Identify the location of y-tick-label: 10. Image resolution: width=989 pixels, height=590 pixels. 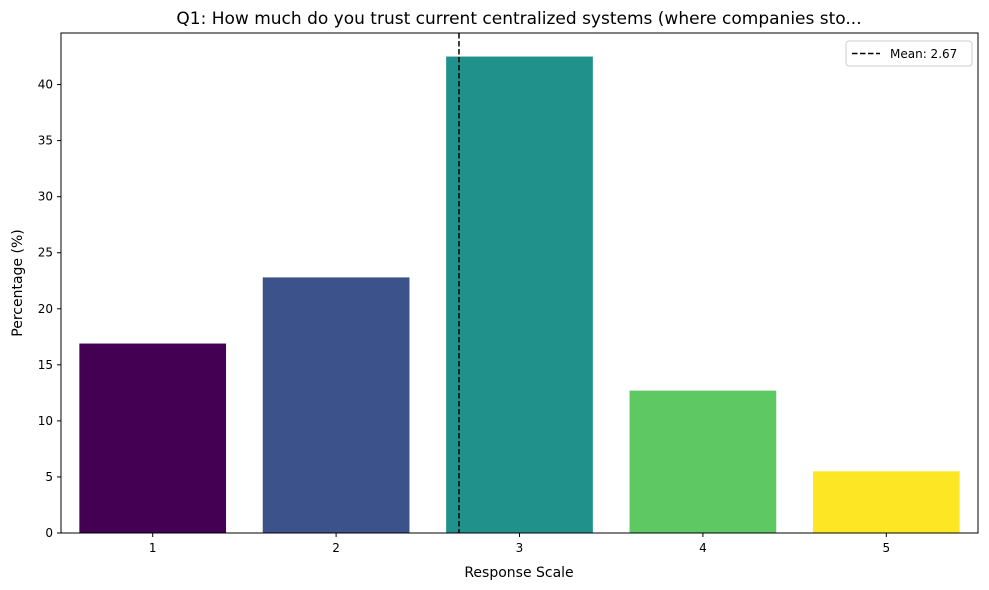
(45, 421).